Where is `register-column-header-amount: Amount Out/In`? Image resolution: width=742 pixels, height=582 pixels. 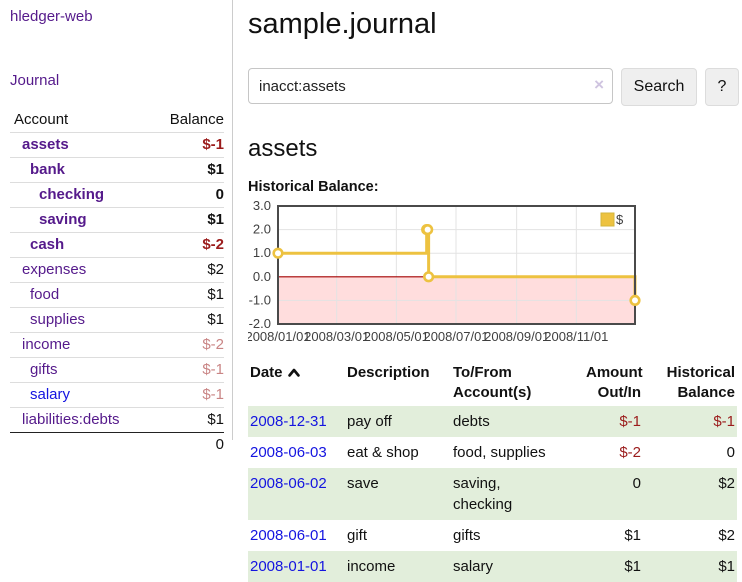 register-column-header-amount: Amount Out/In is located at coordinates (613, 384).